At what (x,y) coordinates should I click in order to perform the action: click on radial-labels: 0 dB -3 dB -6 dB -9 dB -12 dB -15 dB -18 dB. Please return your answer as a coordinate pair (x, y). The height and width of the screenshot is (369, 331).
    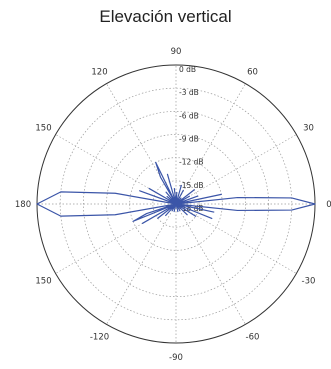
    Looking at the image, I should click on (191, 139).